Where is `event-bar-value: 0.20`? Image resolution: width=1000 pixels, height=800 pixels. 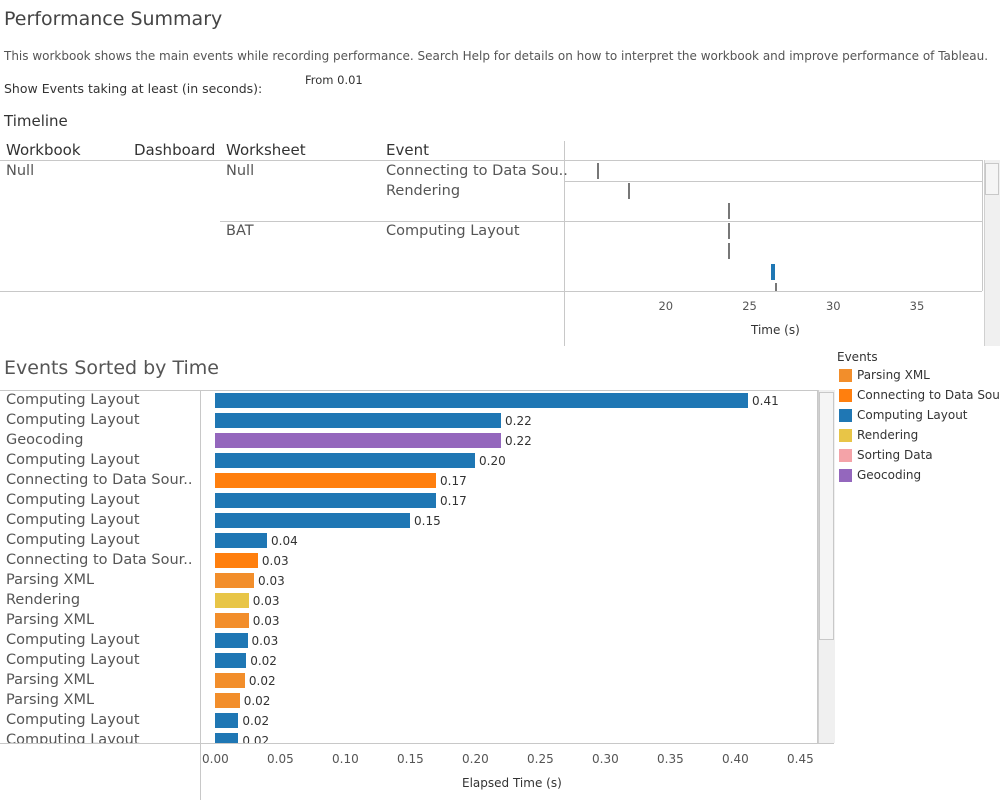 event-bar-value: 0.20 is located at coordinates (492, 461).